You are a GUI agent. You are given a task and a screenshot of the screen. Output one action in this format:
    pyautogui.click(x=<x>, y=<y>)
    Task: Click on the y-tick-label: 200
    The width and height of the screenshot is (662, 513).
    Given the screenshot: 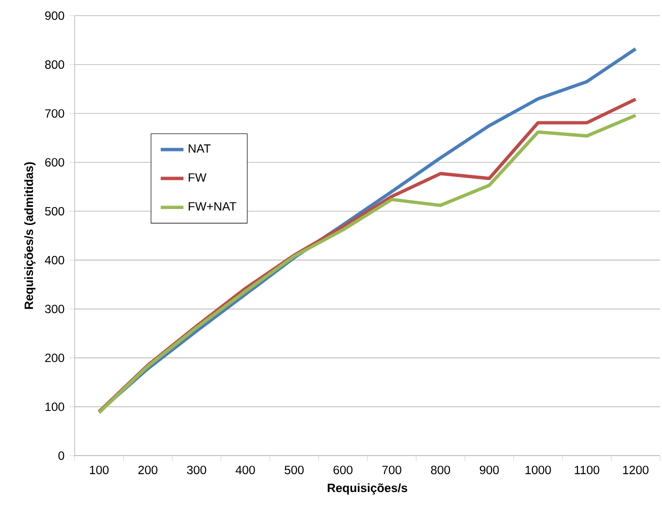 What is the action you would take?
    pyautogui.click(x=54, y=358)
    